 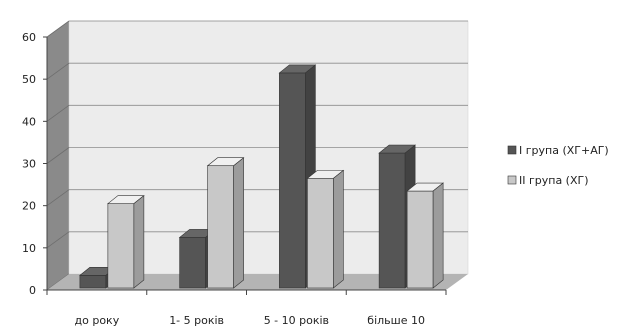 I want to click on y-tick-label: 0, so click(x=32, y=290).